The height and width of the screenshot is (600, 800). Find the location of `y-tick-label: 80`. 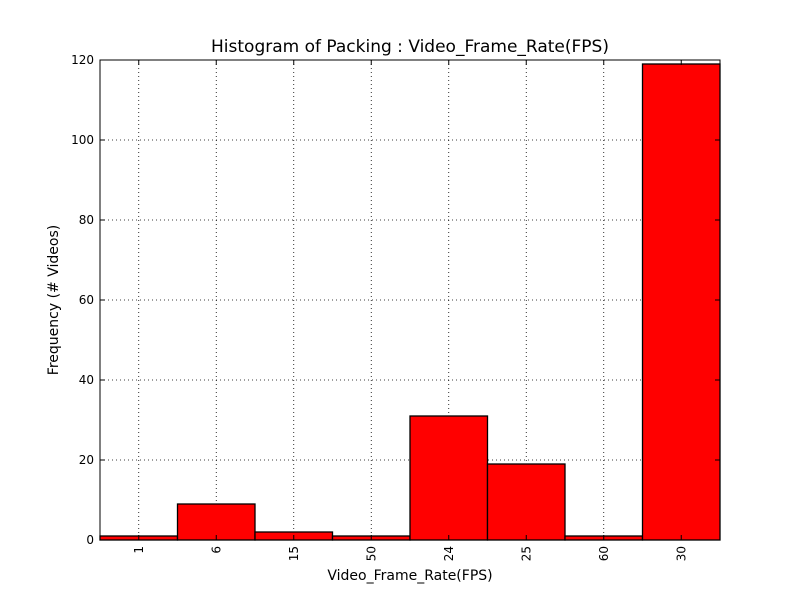

y-tick-label: 80 is located at coordinates (86, 220).